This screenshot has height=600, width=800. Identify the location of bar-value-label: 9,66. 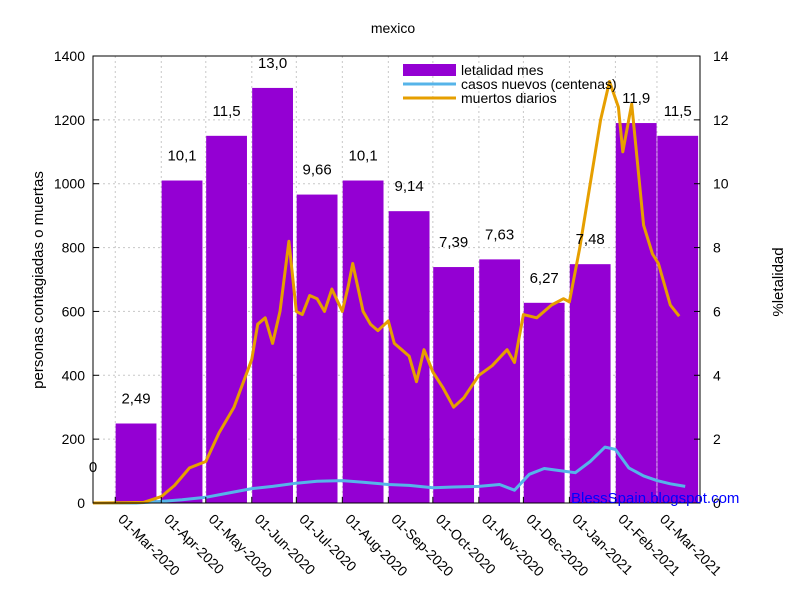
(316, 170).